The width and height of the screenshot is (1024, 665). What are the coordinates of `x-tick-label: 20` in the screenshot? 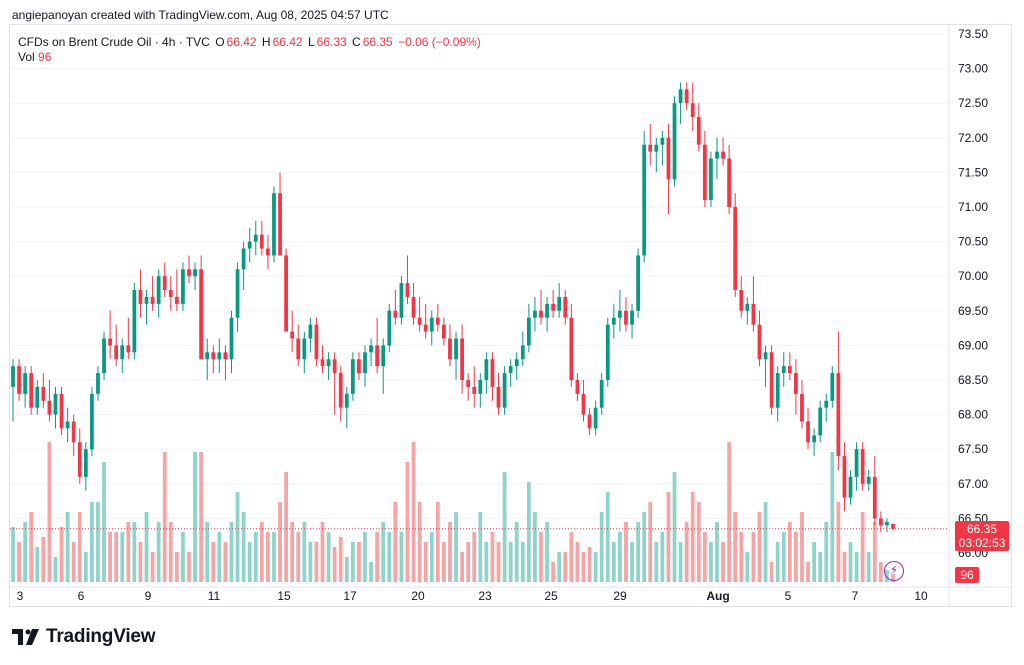 It's located at (418, 596).